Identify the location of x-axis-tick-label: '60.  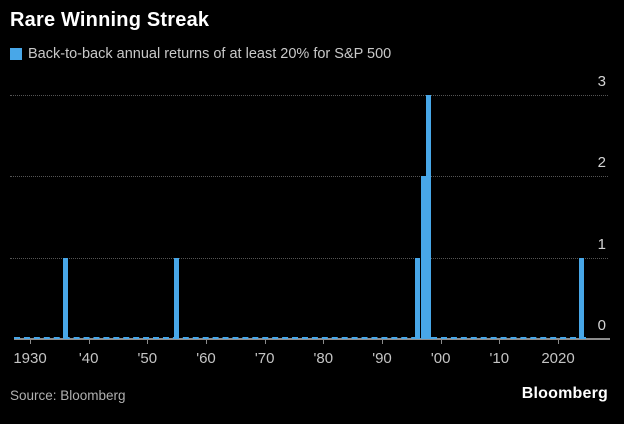
(206, 358).